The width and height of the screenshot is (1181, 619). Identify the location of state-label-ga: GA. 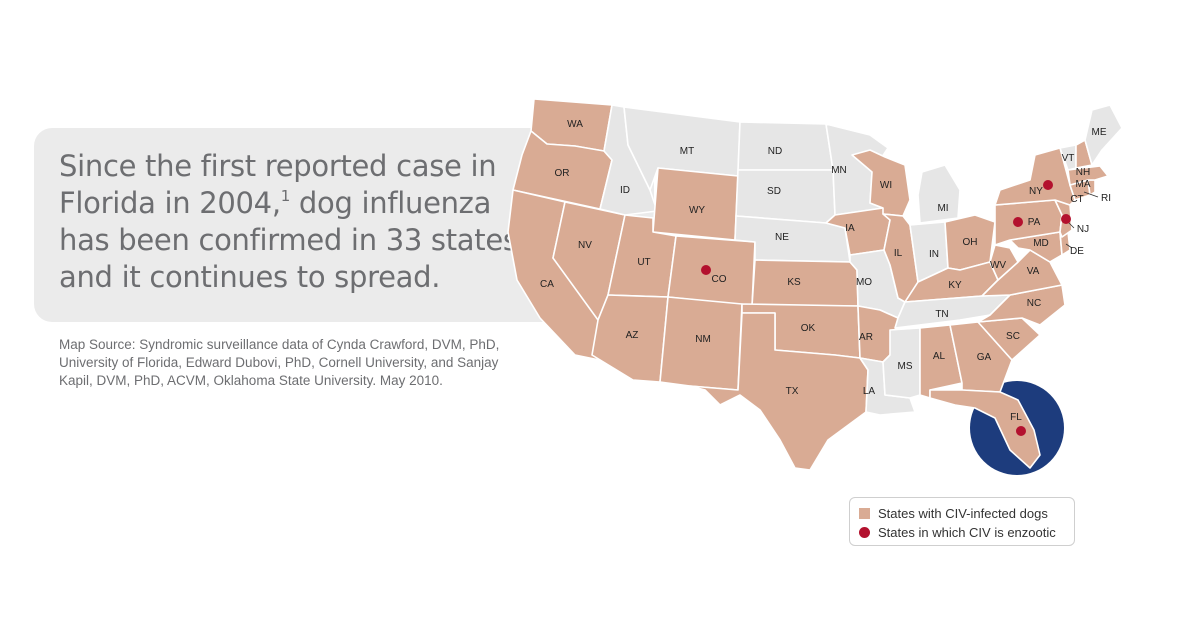
(984, 357).